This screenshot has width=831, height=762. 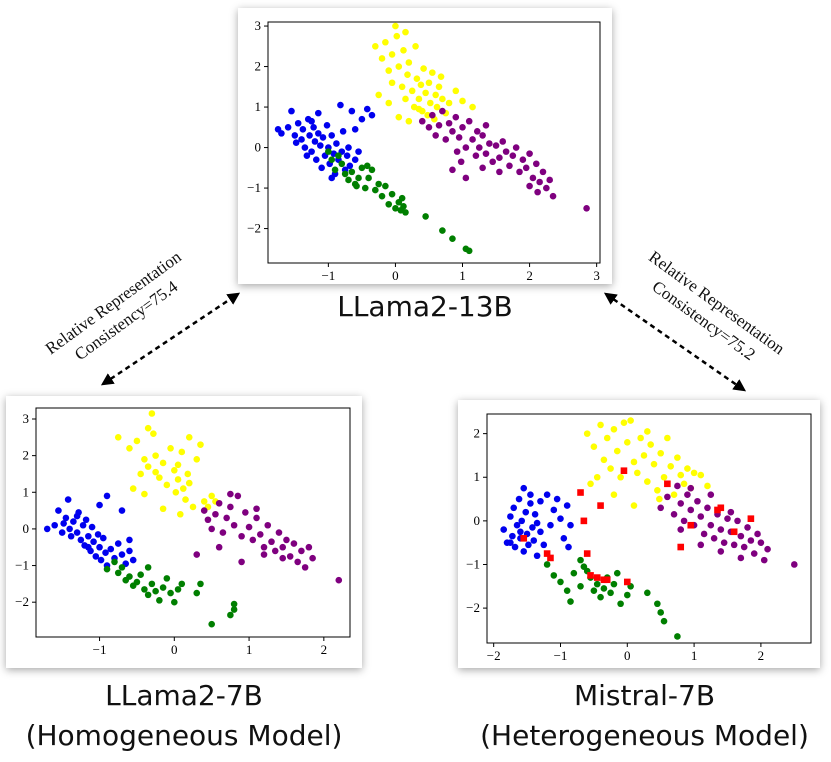 What do you see at coordinates (627, 655) in the screenshot?
I see `x-tick-label: 0` at bounding box center [627, 655].